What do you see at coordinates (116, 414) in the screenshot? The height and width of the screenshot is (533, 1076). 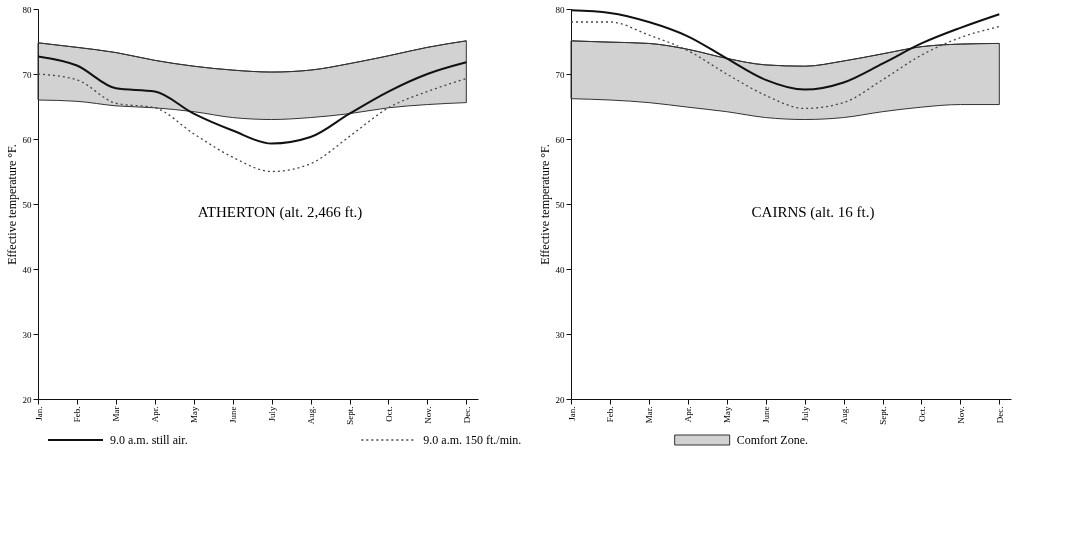 I see `x-tick-label: Mar` at bounding box center [116, 414].